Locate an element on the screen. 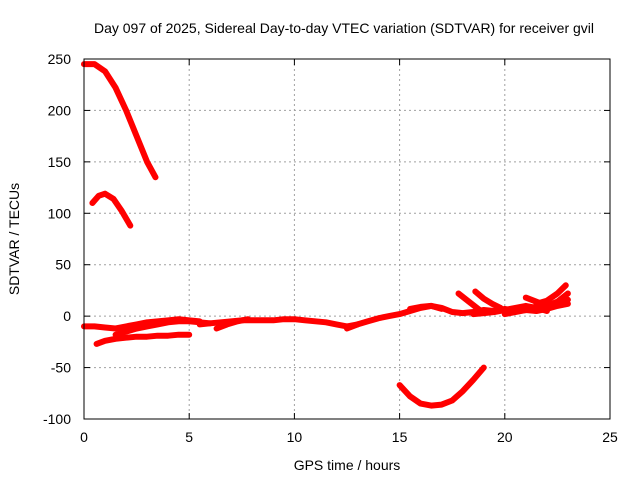  series-arc-low is located at coordinates (441, 386).